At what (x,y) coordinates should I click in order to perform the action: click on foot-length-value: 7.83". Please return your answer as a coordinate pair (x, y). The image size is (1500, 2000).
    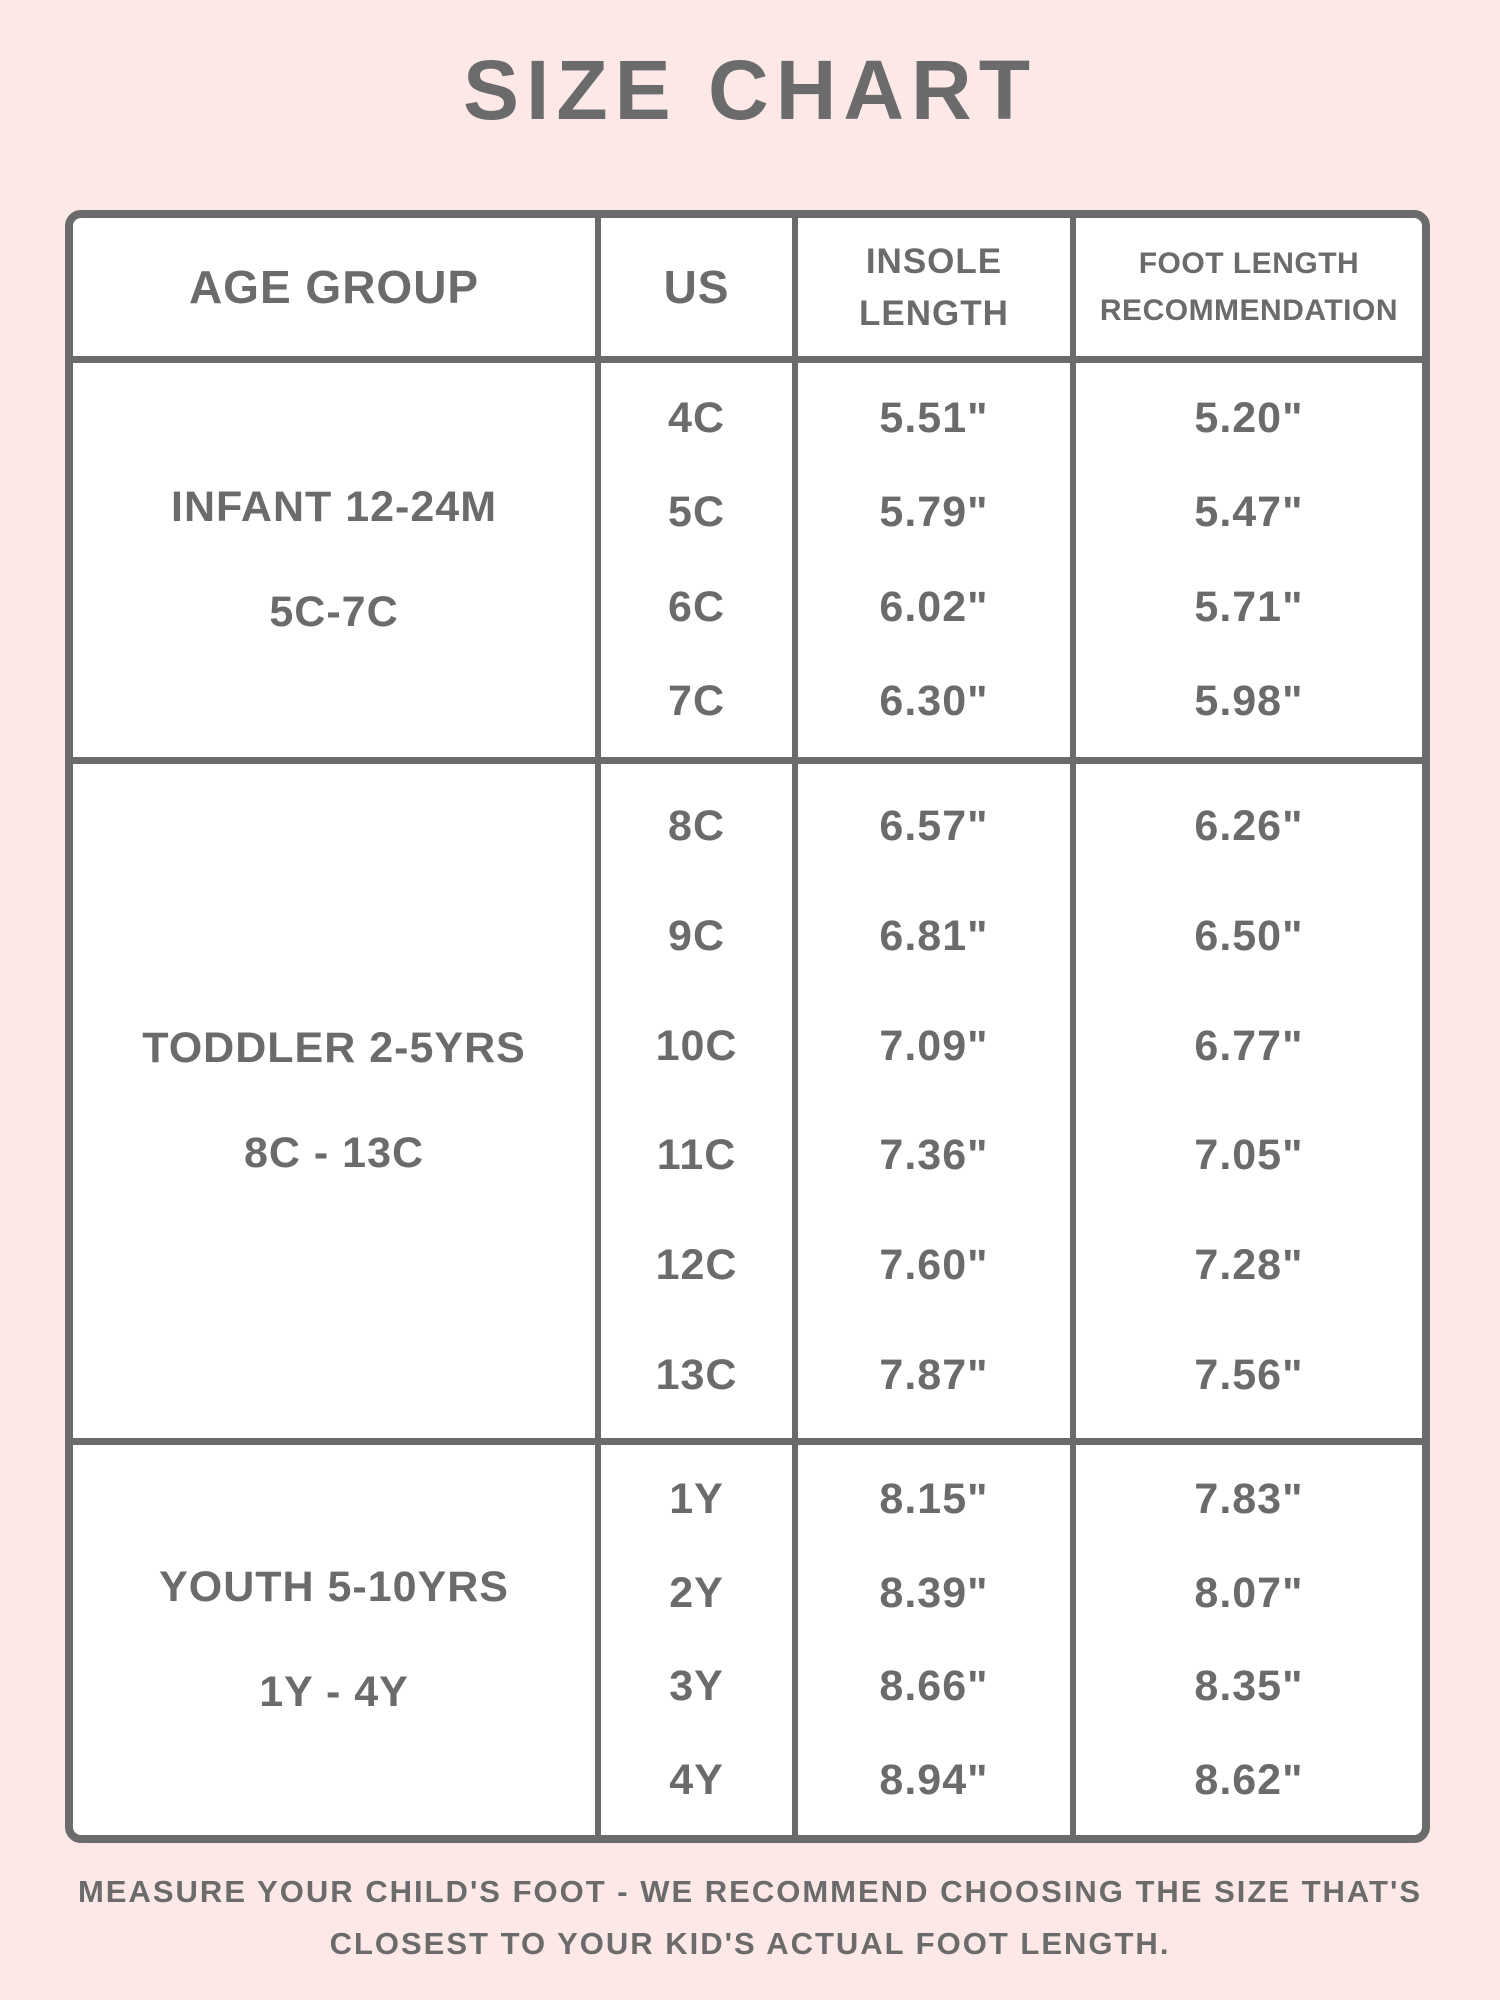
    Looking at the image, I should click on (1249, 1499).